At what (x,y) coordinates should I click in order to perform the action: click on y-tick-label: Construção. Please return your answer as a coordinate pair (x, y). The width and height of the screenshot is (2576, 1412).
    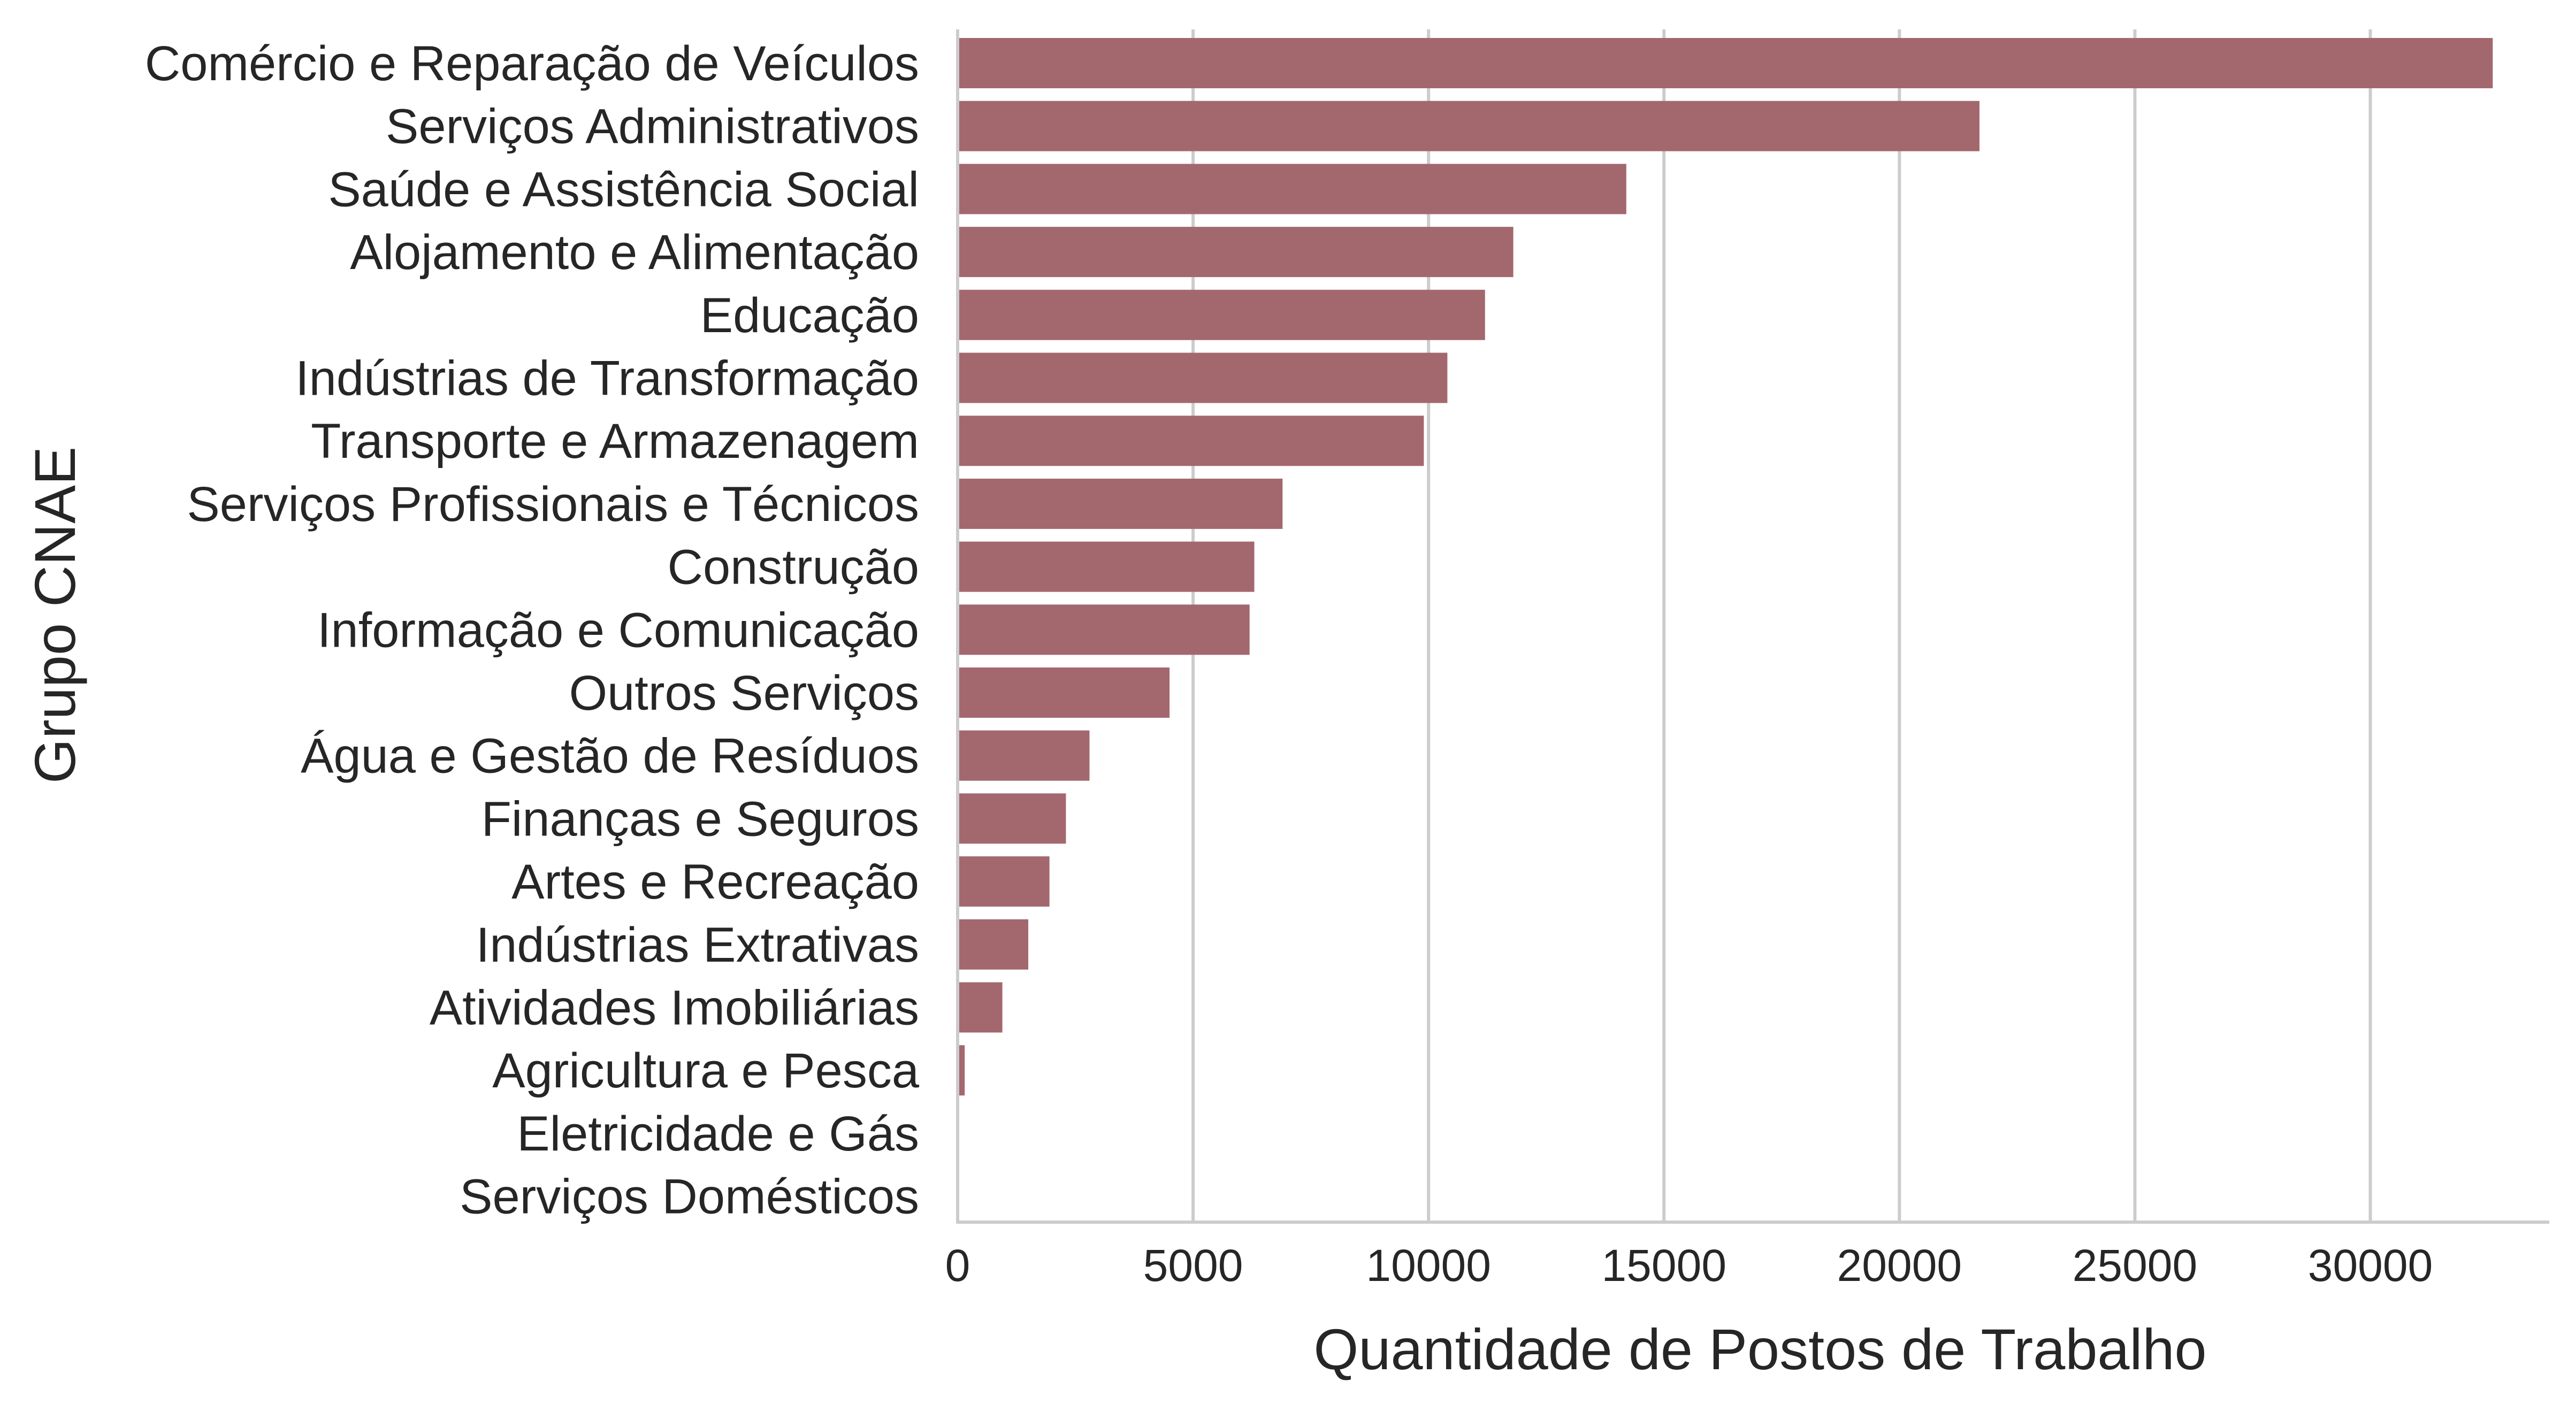
    Looking at the image, I should click on (793, 567).